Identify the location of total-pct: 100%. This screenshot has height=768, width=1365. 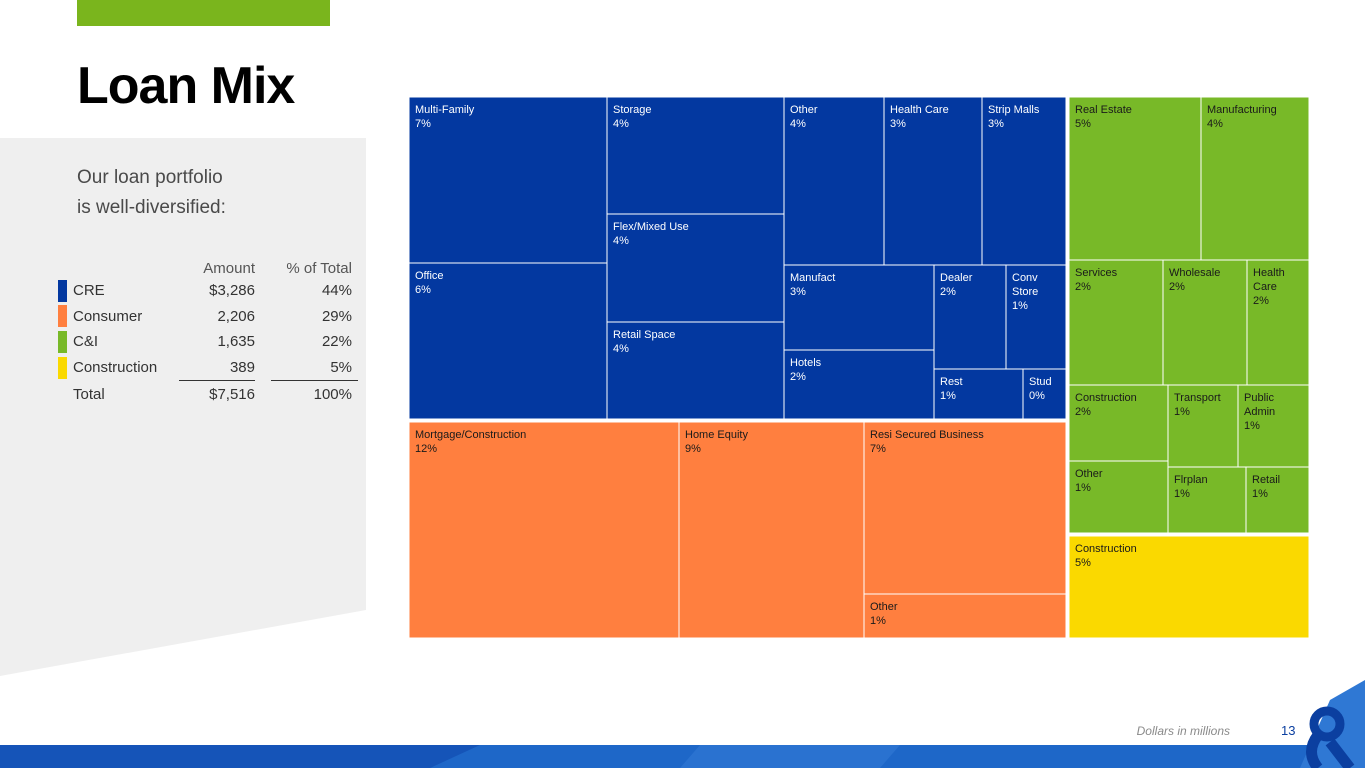
(314, 394).